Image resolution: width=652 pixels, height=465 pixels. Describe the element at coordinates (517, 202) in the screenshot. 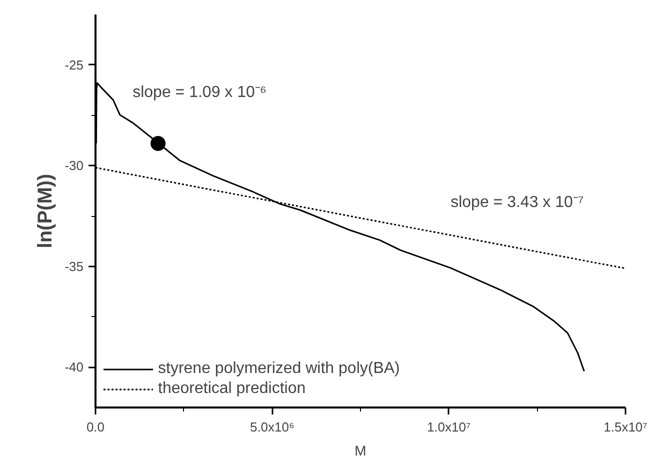

I see `annotation: slope = 3.43 x 10⁻⁷` at that location.